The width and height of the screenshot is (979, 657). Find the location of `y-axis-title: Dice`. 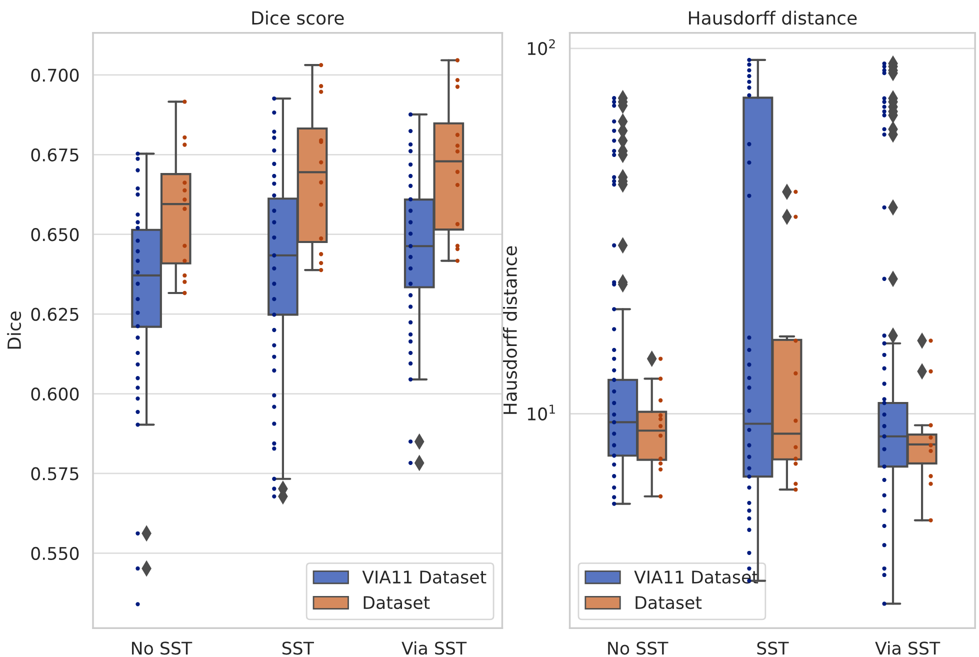

y-axis-title: Dice is located at coordinates (14, 330).